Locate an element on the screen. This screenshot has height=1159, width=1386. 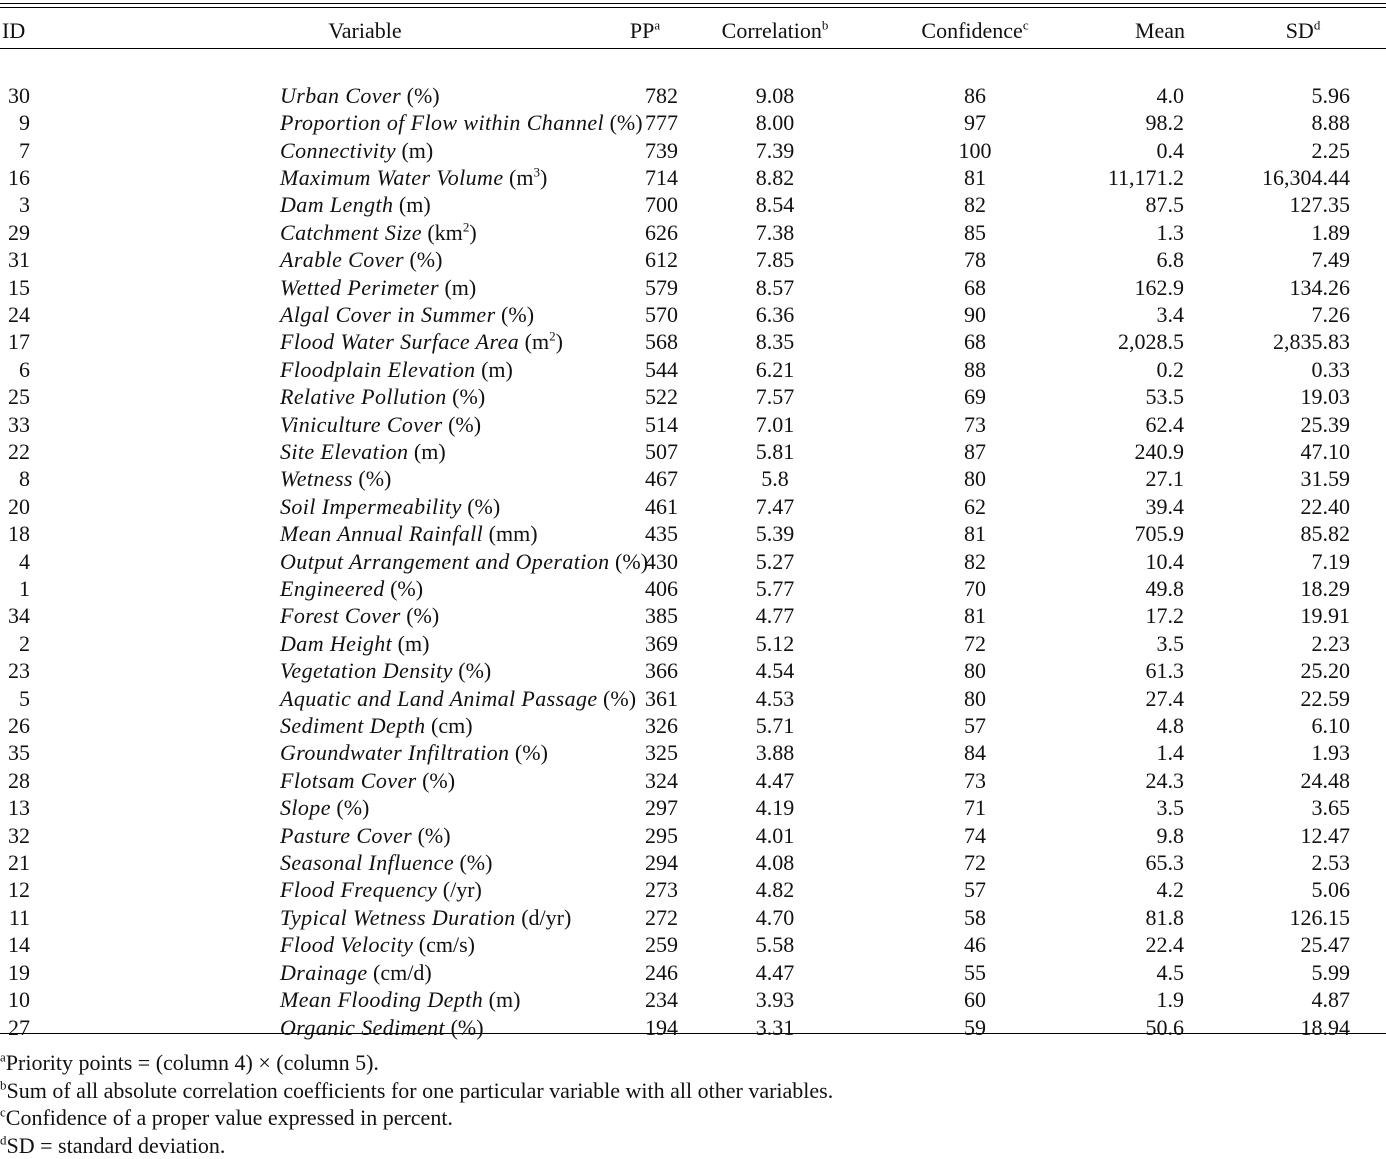
cell-sd: 16,304.44 is located at coordinates (1303, 177).